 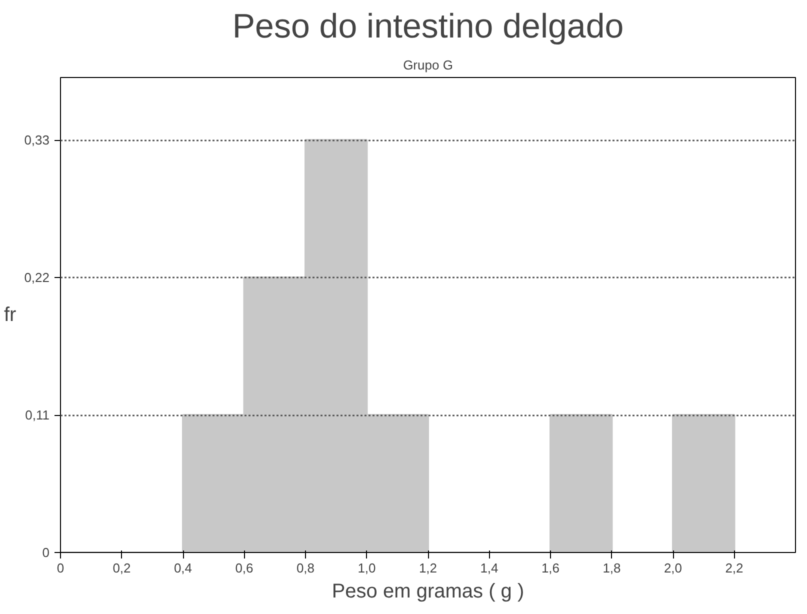 What do you see at coordinates (244, 568) in the screenshot?
I see `x-tick-label: 0,6` at bounding box center [244, 568].